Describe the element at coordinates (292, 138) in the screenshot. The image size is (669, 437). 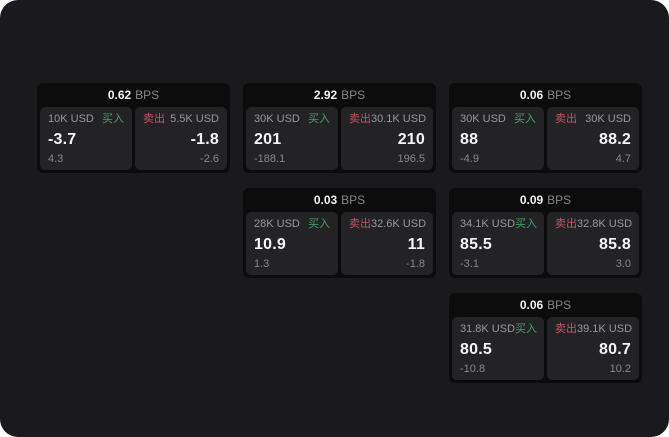
I see `buy-panel: 30K USD 买入 201 -188.1` at that location.